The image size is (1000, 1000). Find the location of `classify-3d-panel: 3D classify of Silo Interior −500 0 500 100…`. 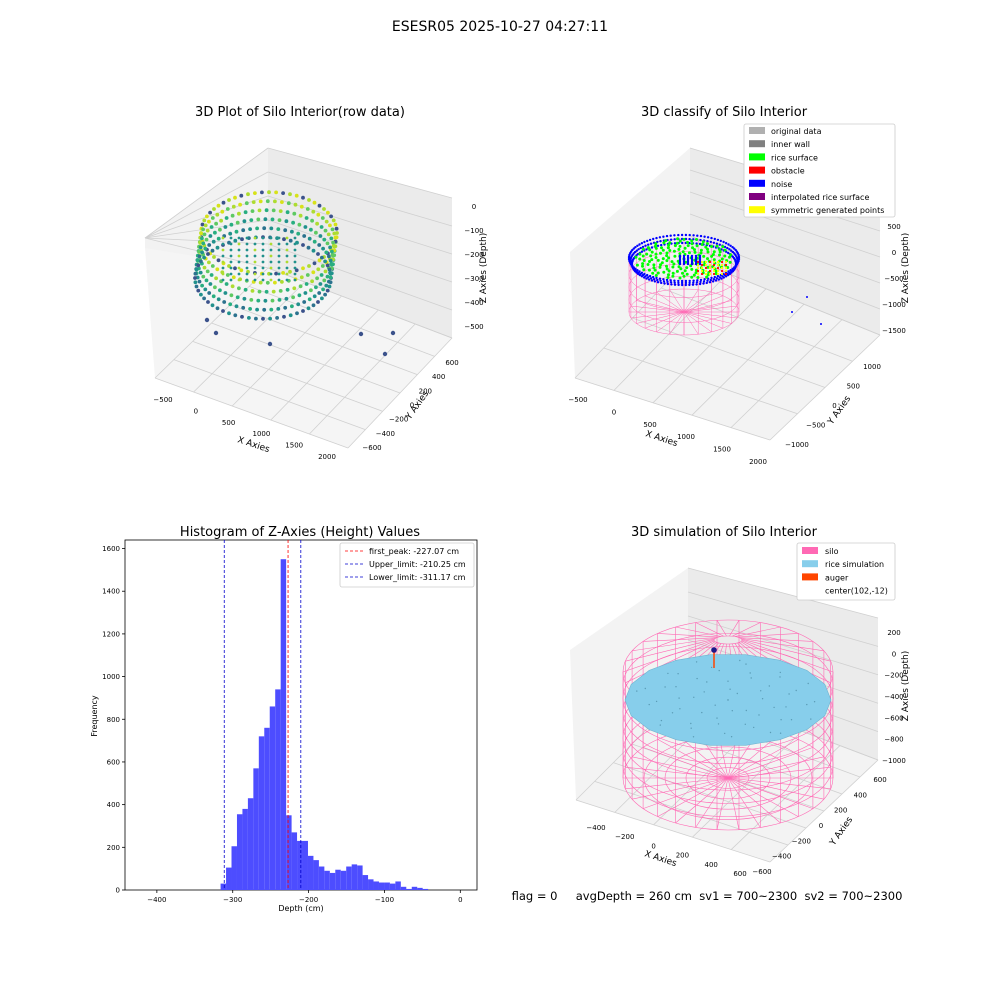

classify-3d-panel: 3D classify of Silo Interior −500 0 500 100… is located at coordinates (739, 285).